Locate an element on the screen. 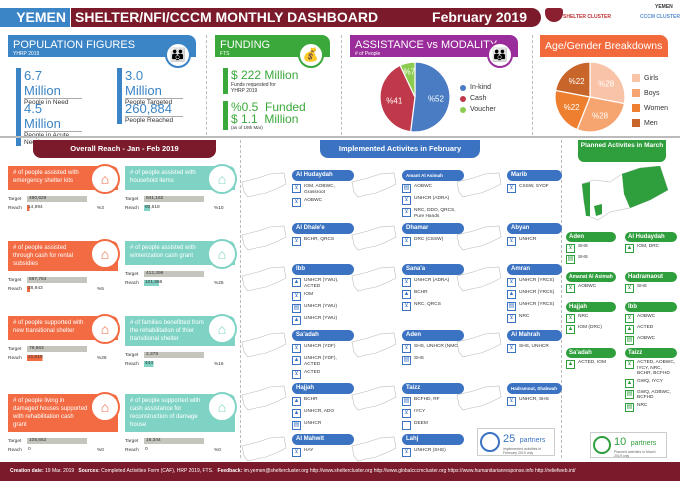 The image size is (680, 481). creation-date: 19 Mar. 2019 is located at coordinates (60, 471).